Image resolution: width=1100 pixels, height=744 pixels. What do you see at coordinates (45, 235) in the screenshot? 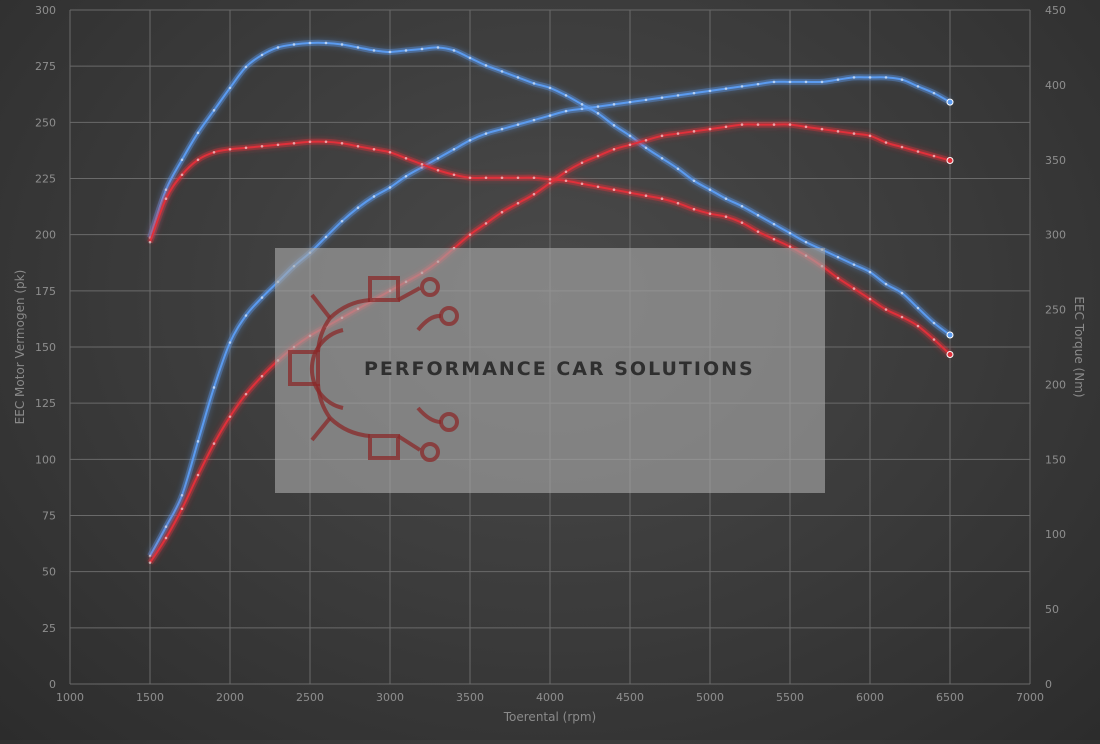
I see `y-left-tick-label: 200` at bounding box center [45, 235].